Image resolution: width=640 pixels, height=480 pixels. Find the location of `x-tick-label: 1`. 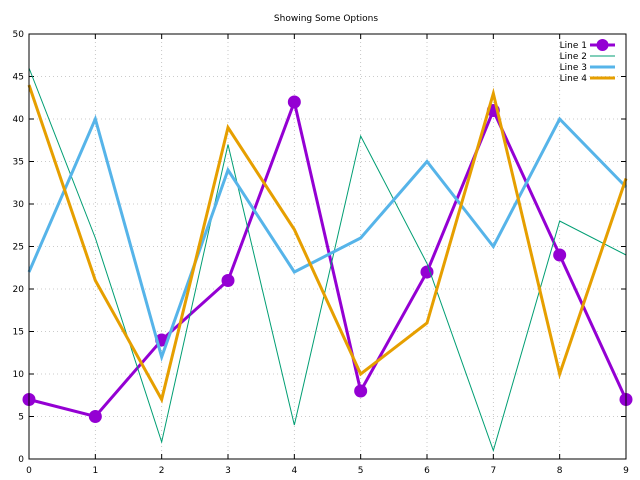

x-tick-label: 1 is located at coordinates (95, 471).